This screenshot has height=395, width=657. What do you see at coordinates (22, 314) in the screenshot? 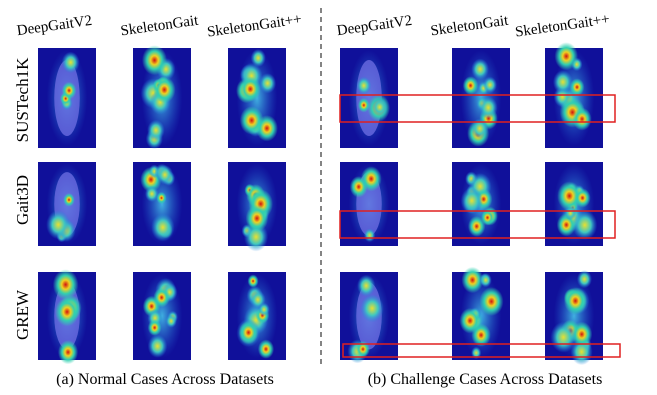
I see `row-label: GREW` at bounding box center [22, 314].